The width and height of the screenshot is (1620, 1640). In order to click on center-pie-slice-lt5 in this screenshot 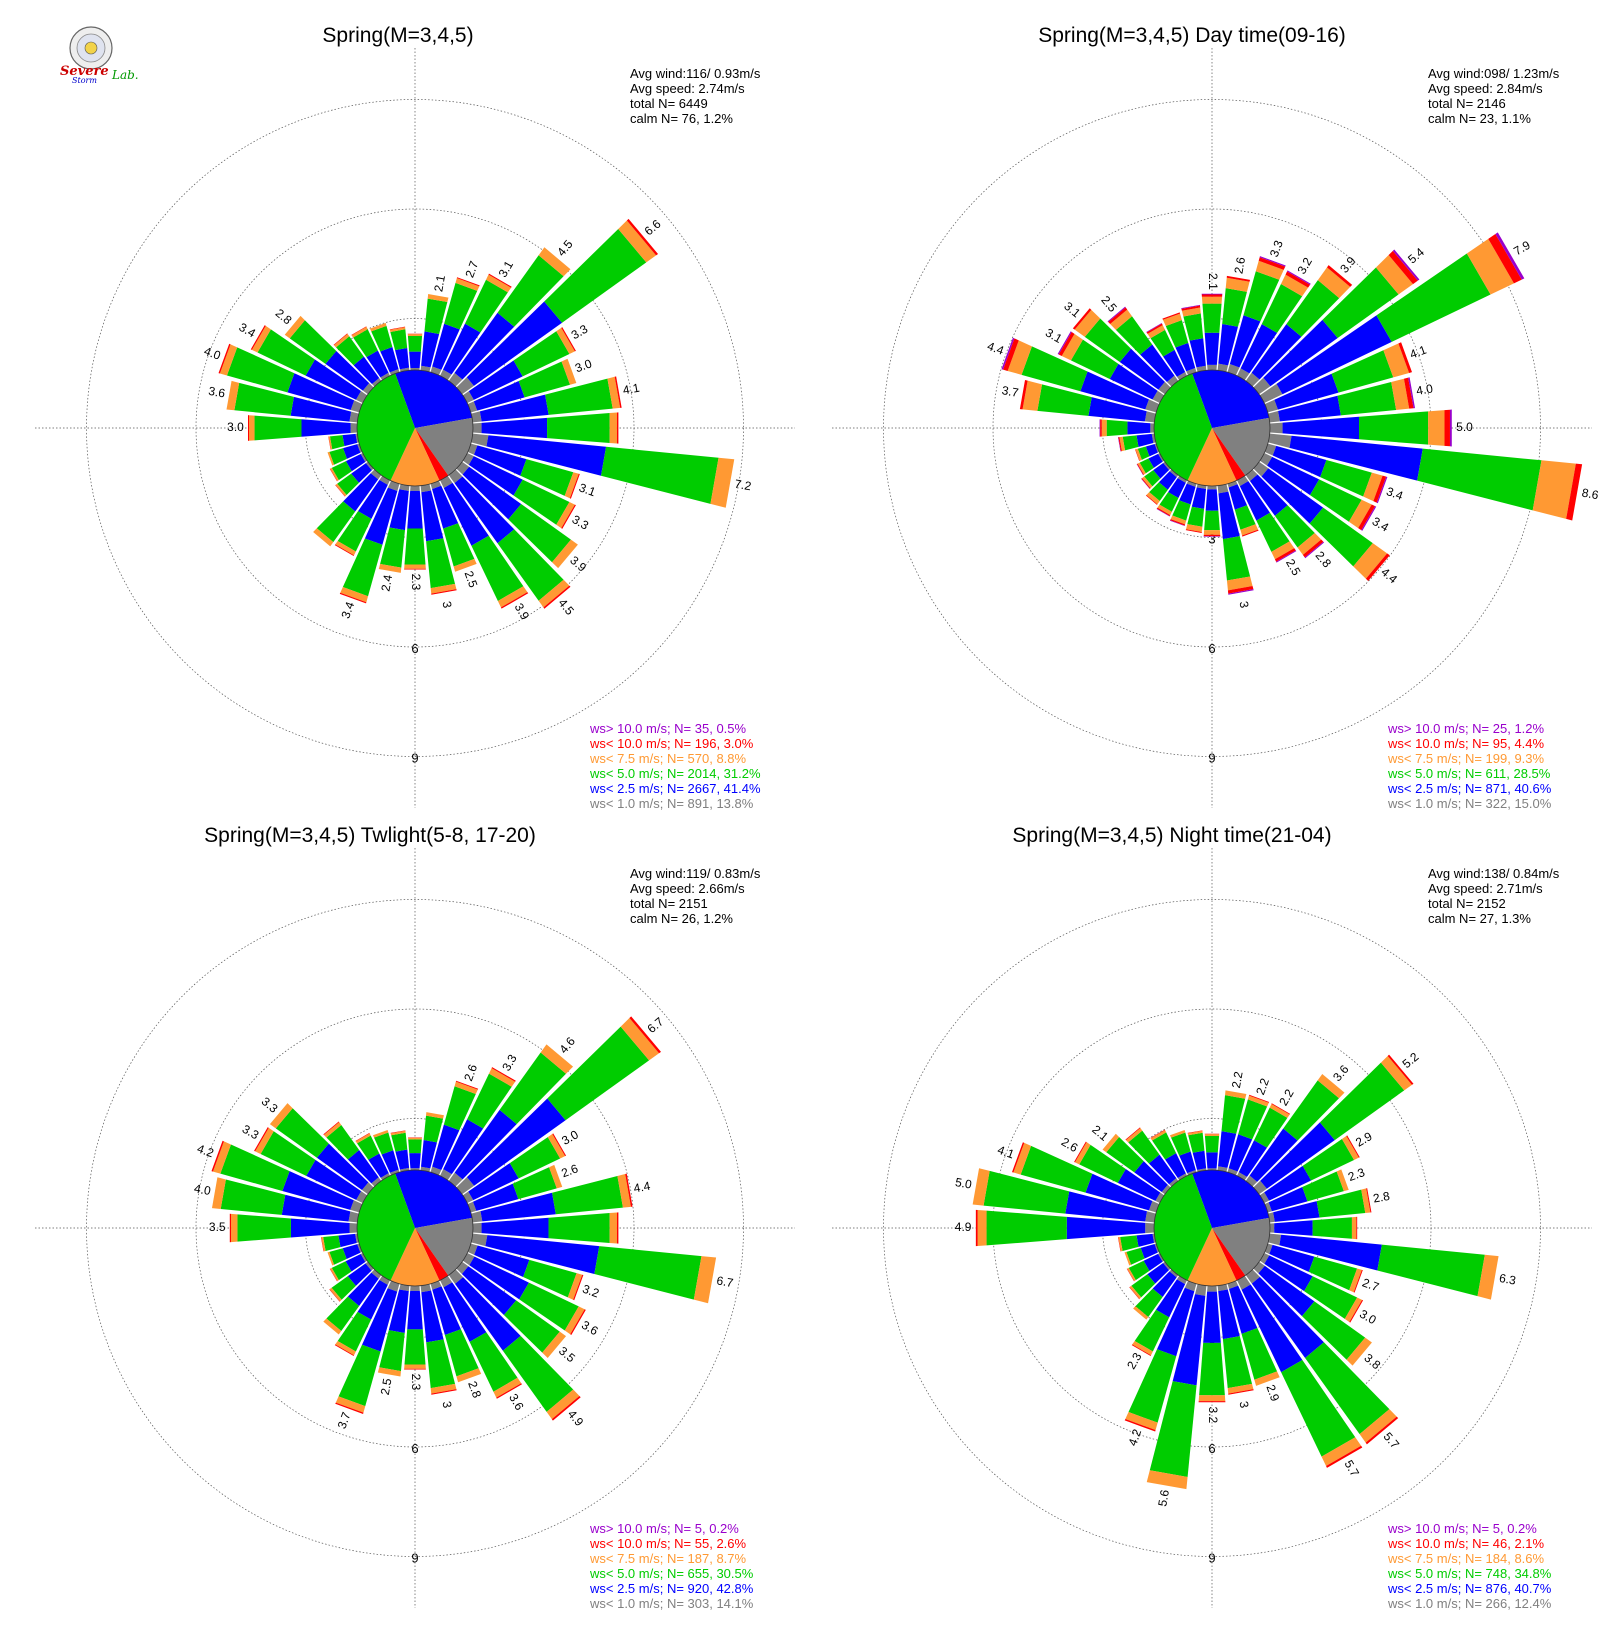, I will do `click(386, 1227)`.